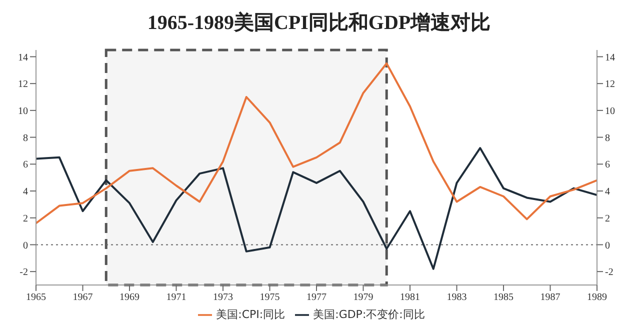 The width and height of the screenshot is (638, 329). What do you see at coordinates (609, 272) in the screenshot?
I see `y2-tick-label: -2` at bounding box center [609, 272].